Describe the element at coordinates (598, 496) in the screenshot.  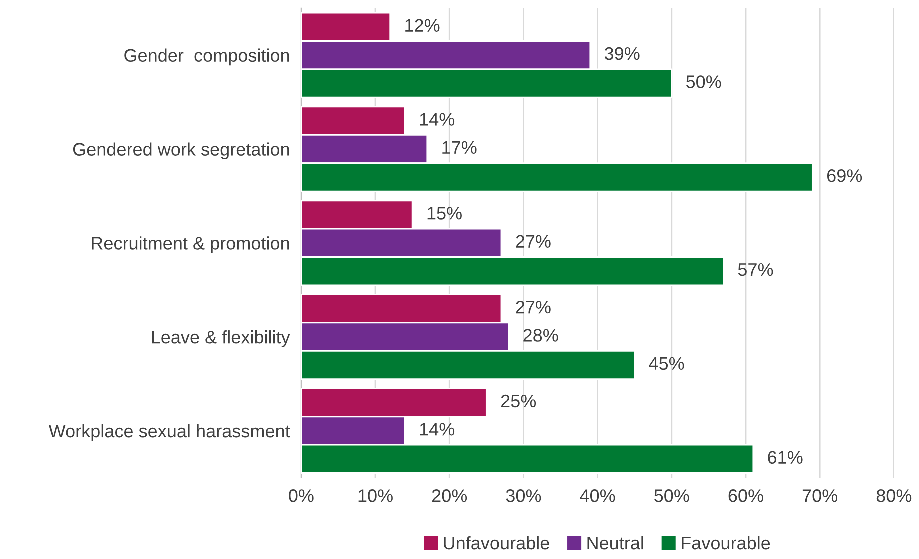
I see `x-tick-label: 40%` at that location.